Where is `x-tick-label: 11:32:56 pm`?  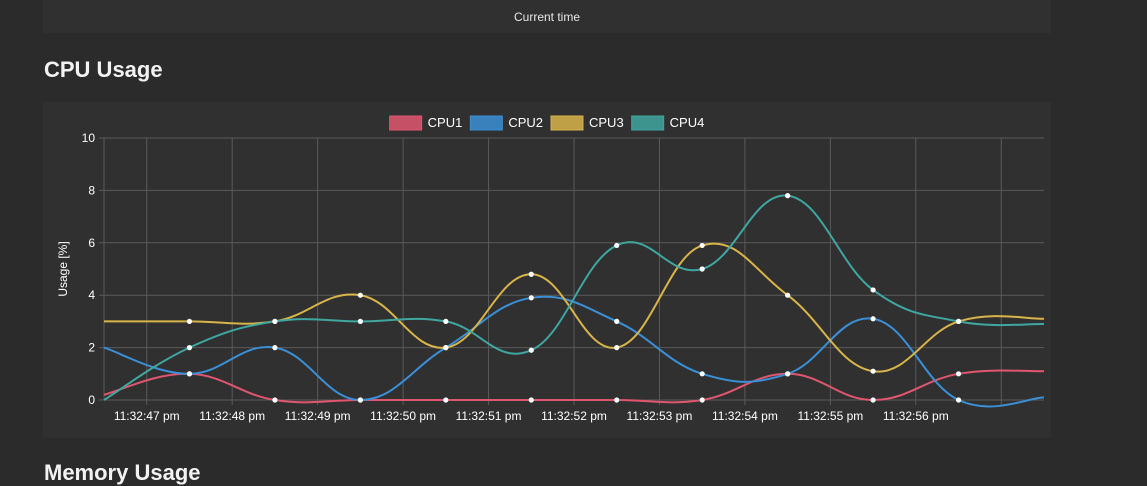 x-tick-label: 11:32:56 pm is located at coordinates (916, 416).